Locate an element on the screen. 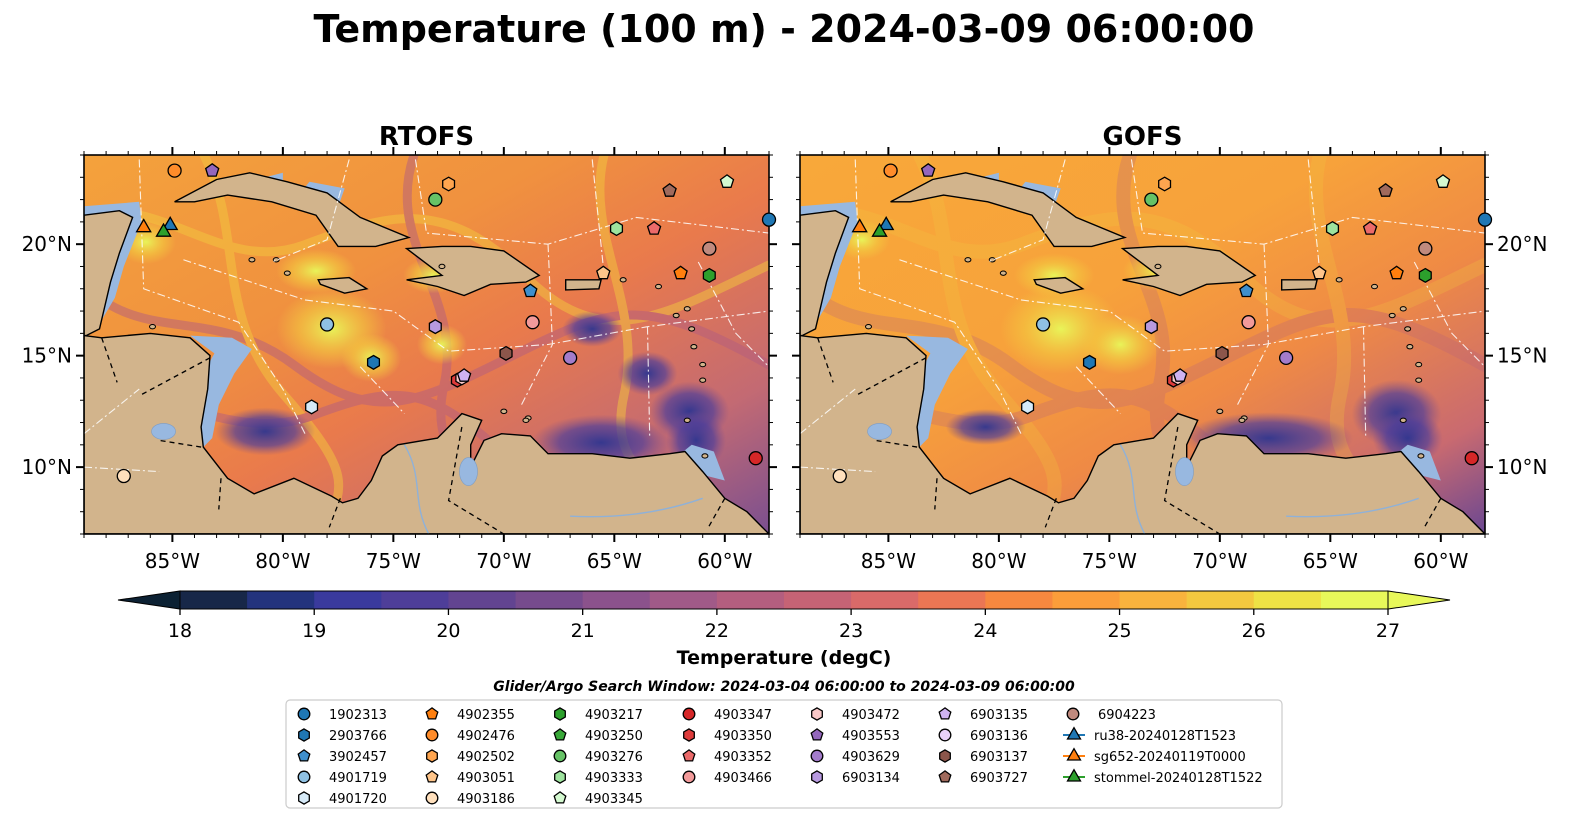 Image resolution: width=1577 pixels, height=826 pixels. legend-label: 4903466 is located at coordinates (743, 778).